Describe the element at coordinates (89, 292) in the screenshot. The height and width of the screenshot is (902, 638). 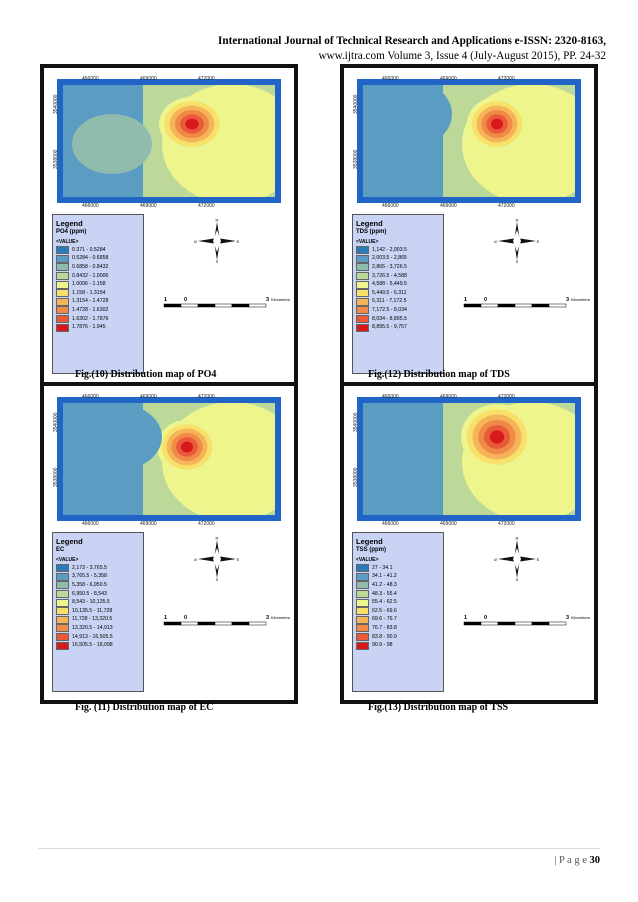
I see `legend-class-label: 1.158 - 1.3154` at that location.